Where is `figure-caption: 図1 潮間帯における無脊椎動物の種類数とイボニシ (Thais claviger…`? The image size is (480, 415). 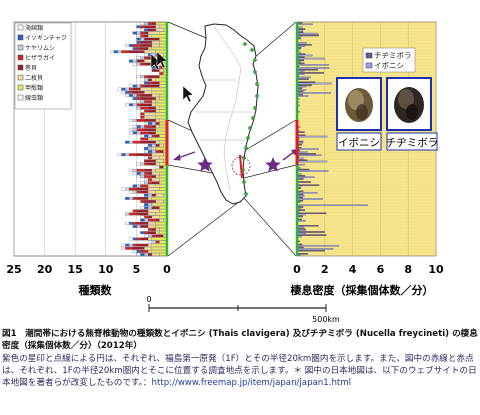 figure-caption: 図1 潮間帯における無脊椎動物の種類数とイボニシ (Thais claviger… is located at coordinates (240, 358).